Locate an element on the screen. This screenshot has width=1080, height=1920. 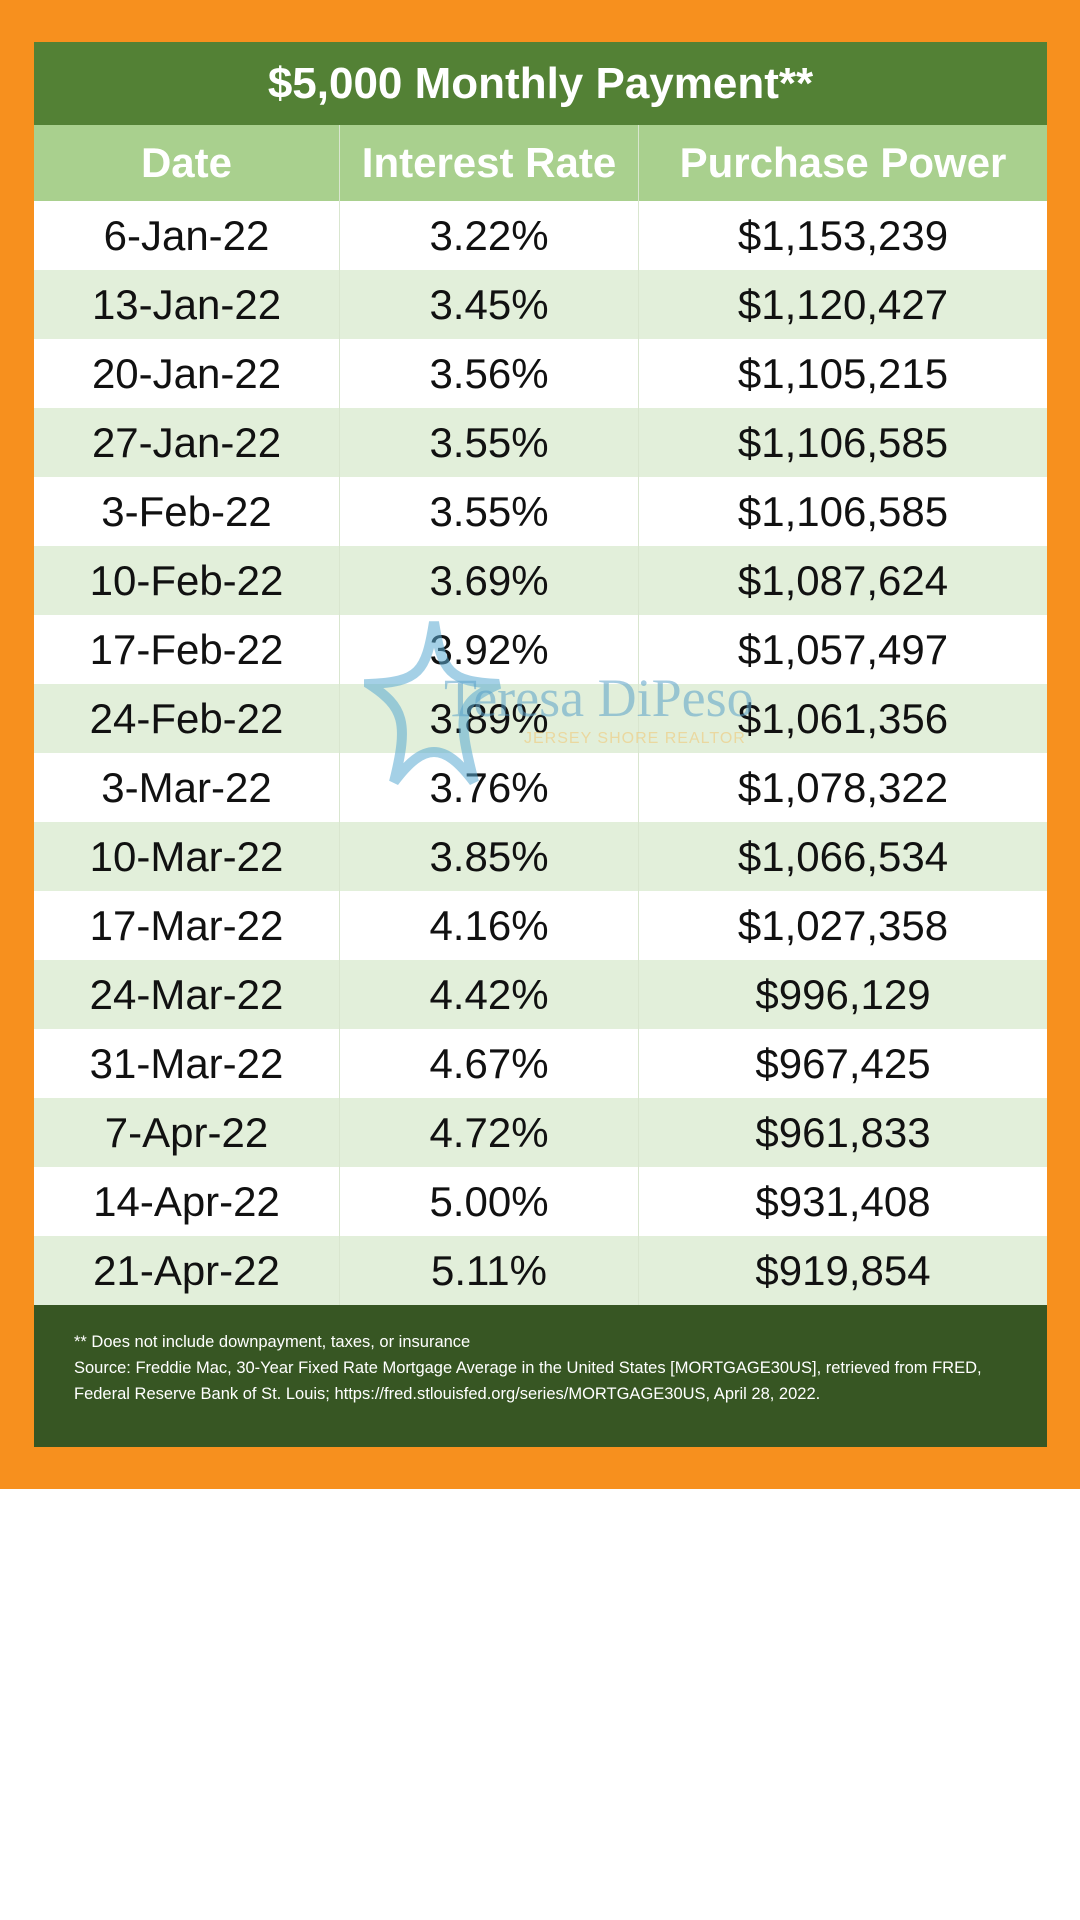
table-cell: 4.16% is located at coordinates (489, 925).